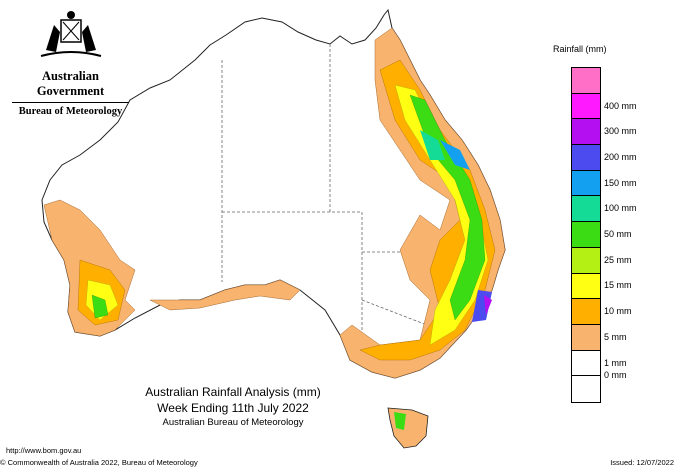 The image size is (680, 467). I want to click on legend-colorbar, so click(586, 235).